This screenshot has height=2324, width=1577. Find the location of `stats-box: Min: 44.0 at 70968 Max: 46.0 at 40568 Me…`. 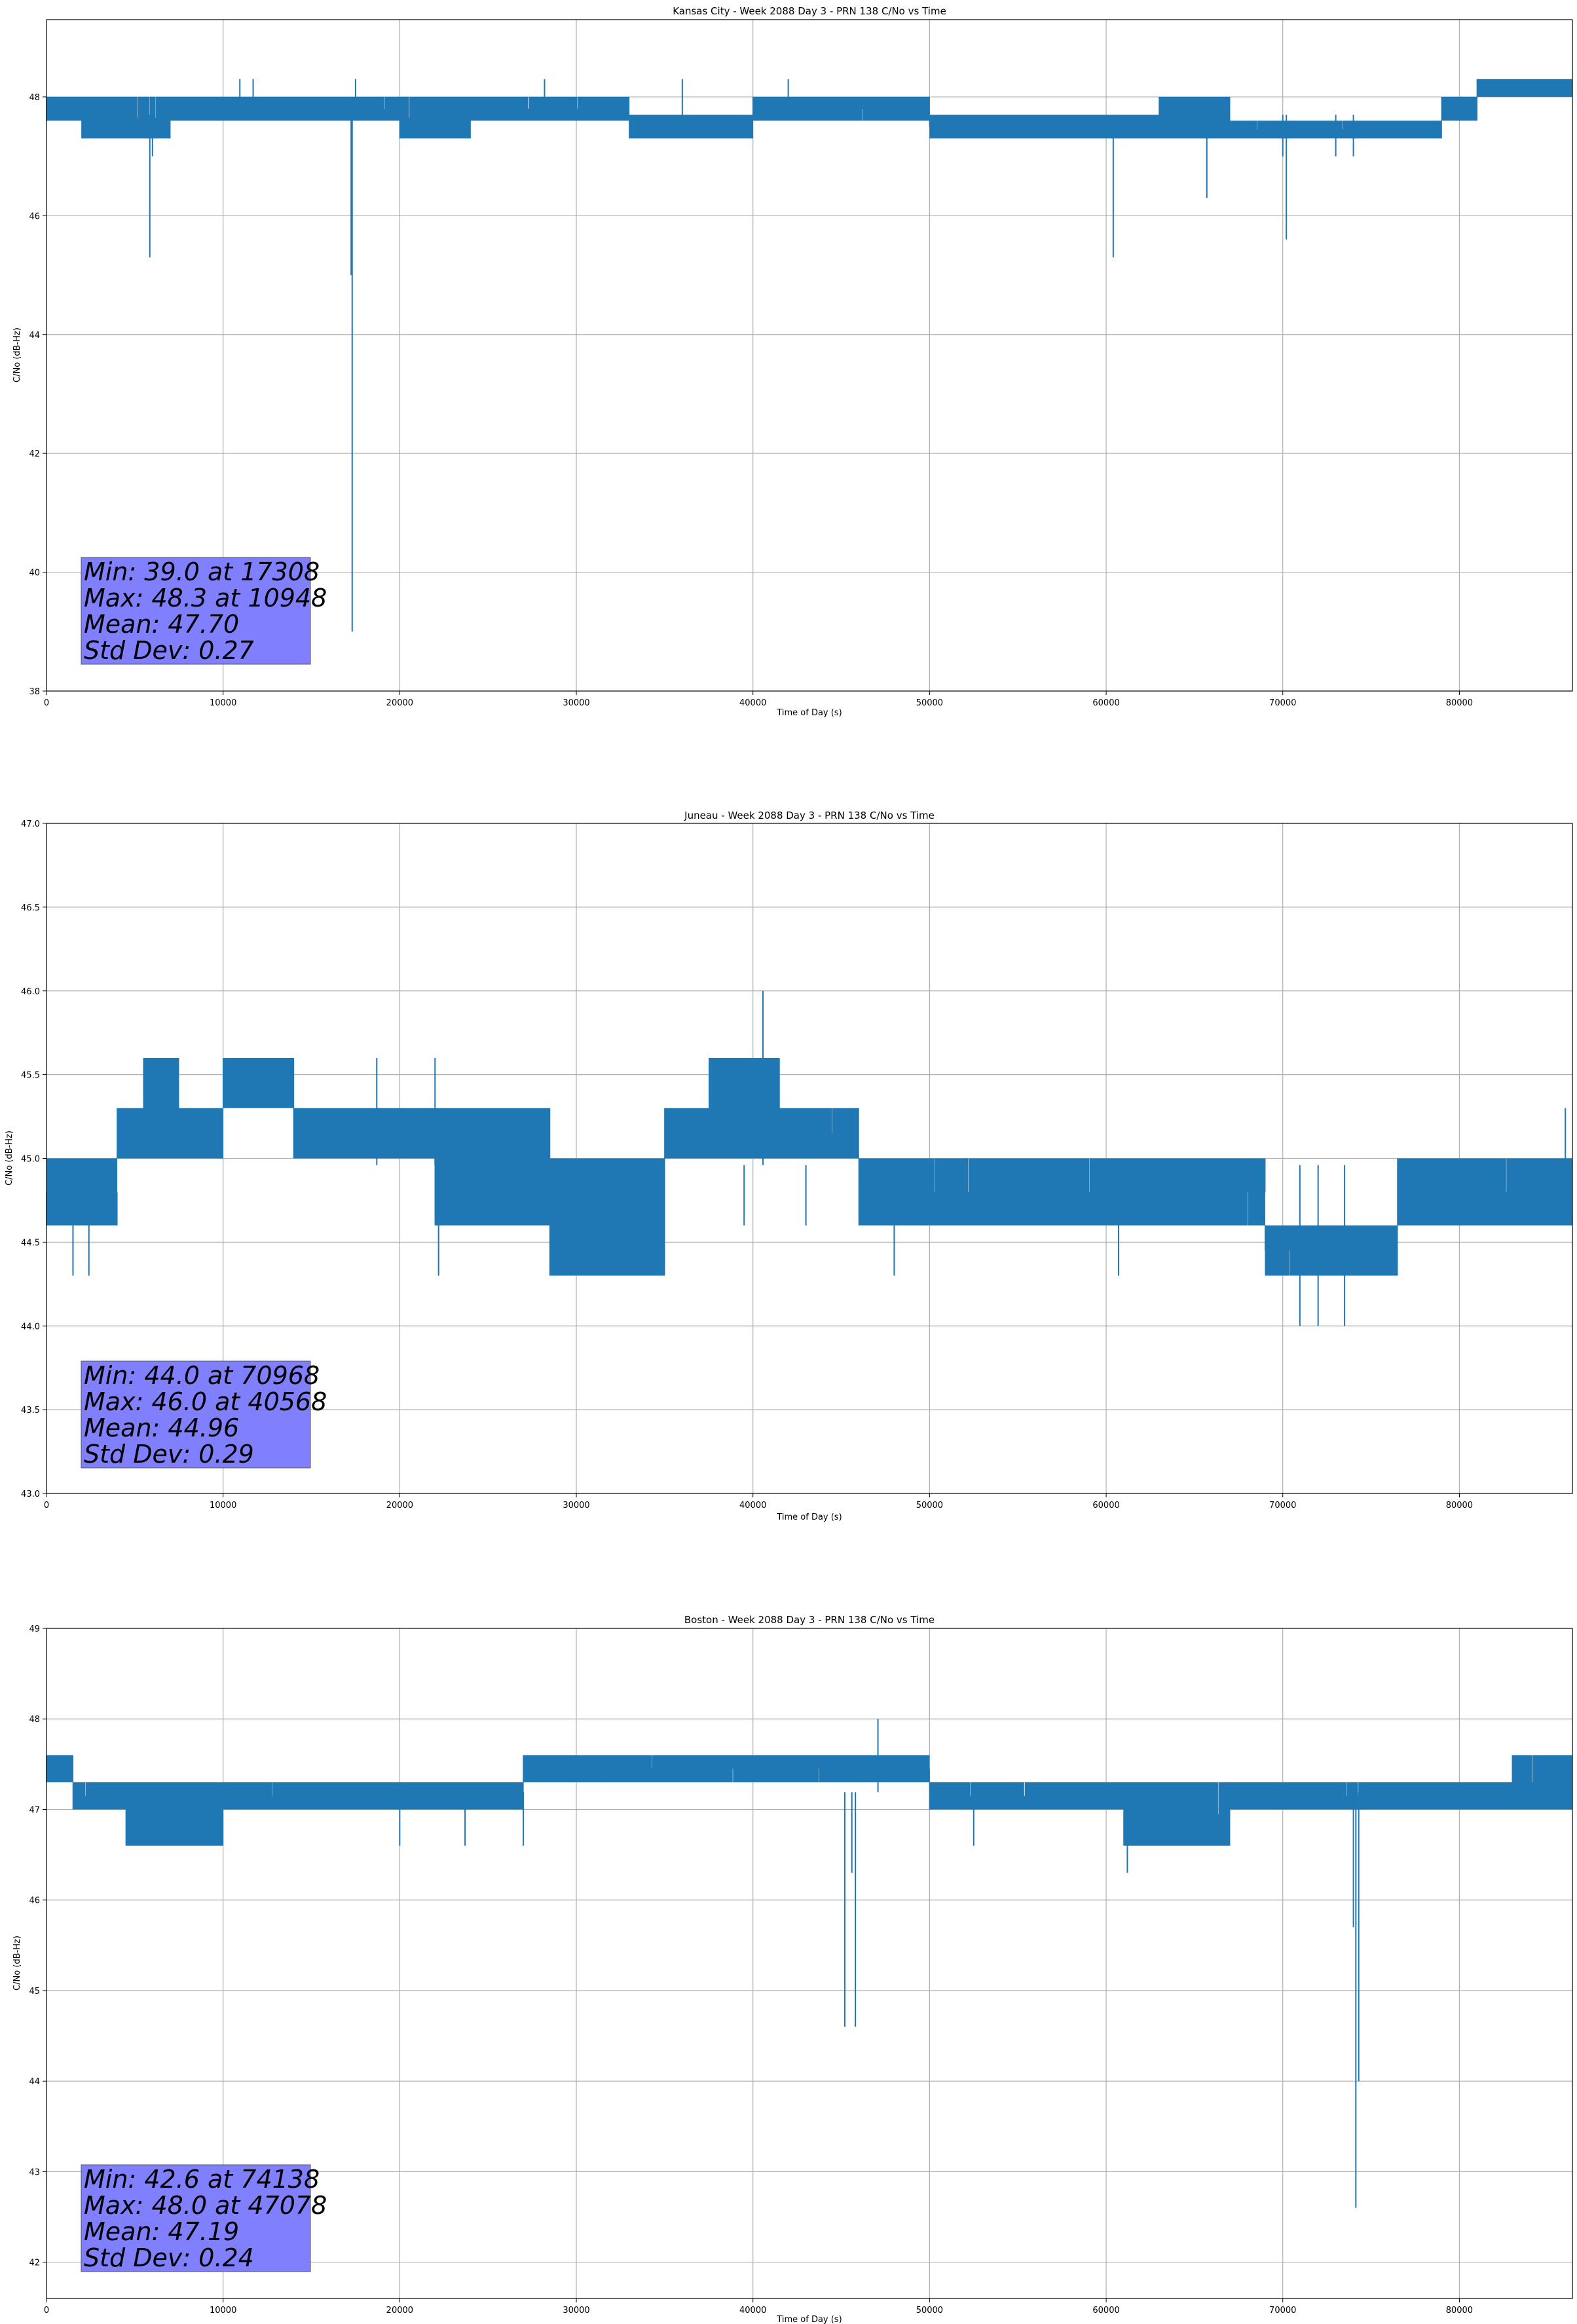

stats-box: Min: 44.0 at 70968 Max: 46.0 at 40568 Me… is located at coordinates (204, 1414).